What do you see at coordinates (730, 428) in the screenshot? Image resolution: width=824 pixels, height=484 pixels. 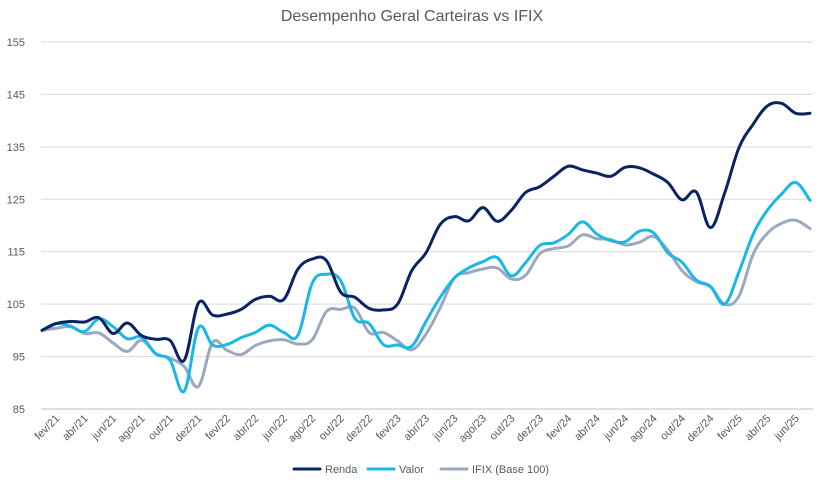 I see `x-tick-label: fev/25` at bounding box center [730, 428].